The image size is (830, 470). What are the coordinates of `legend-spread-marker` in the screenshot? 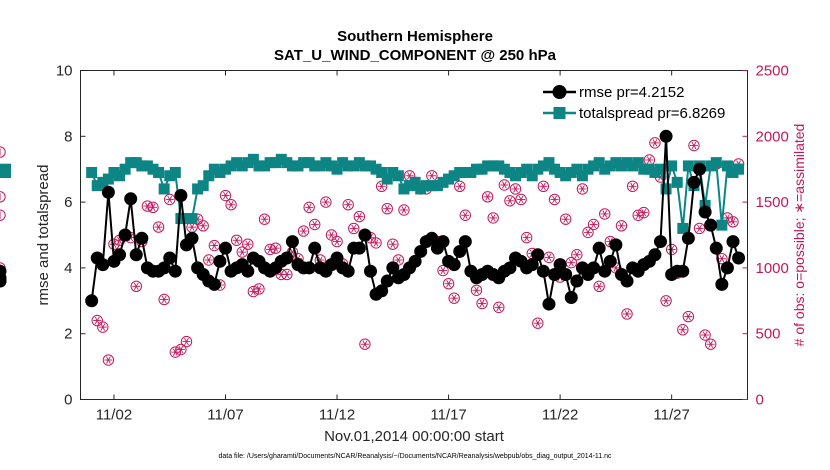 It's located at (559, 113).